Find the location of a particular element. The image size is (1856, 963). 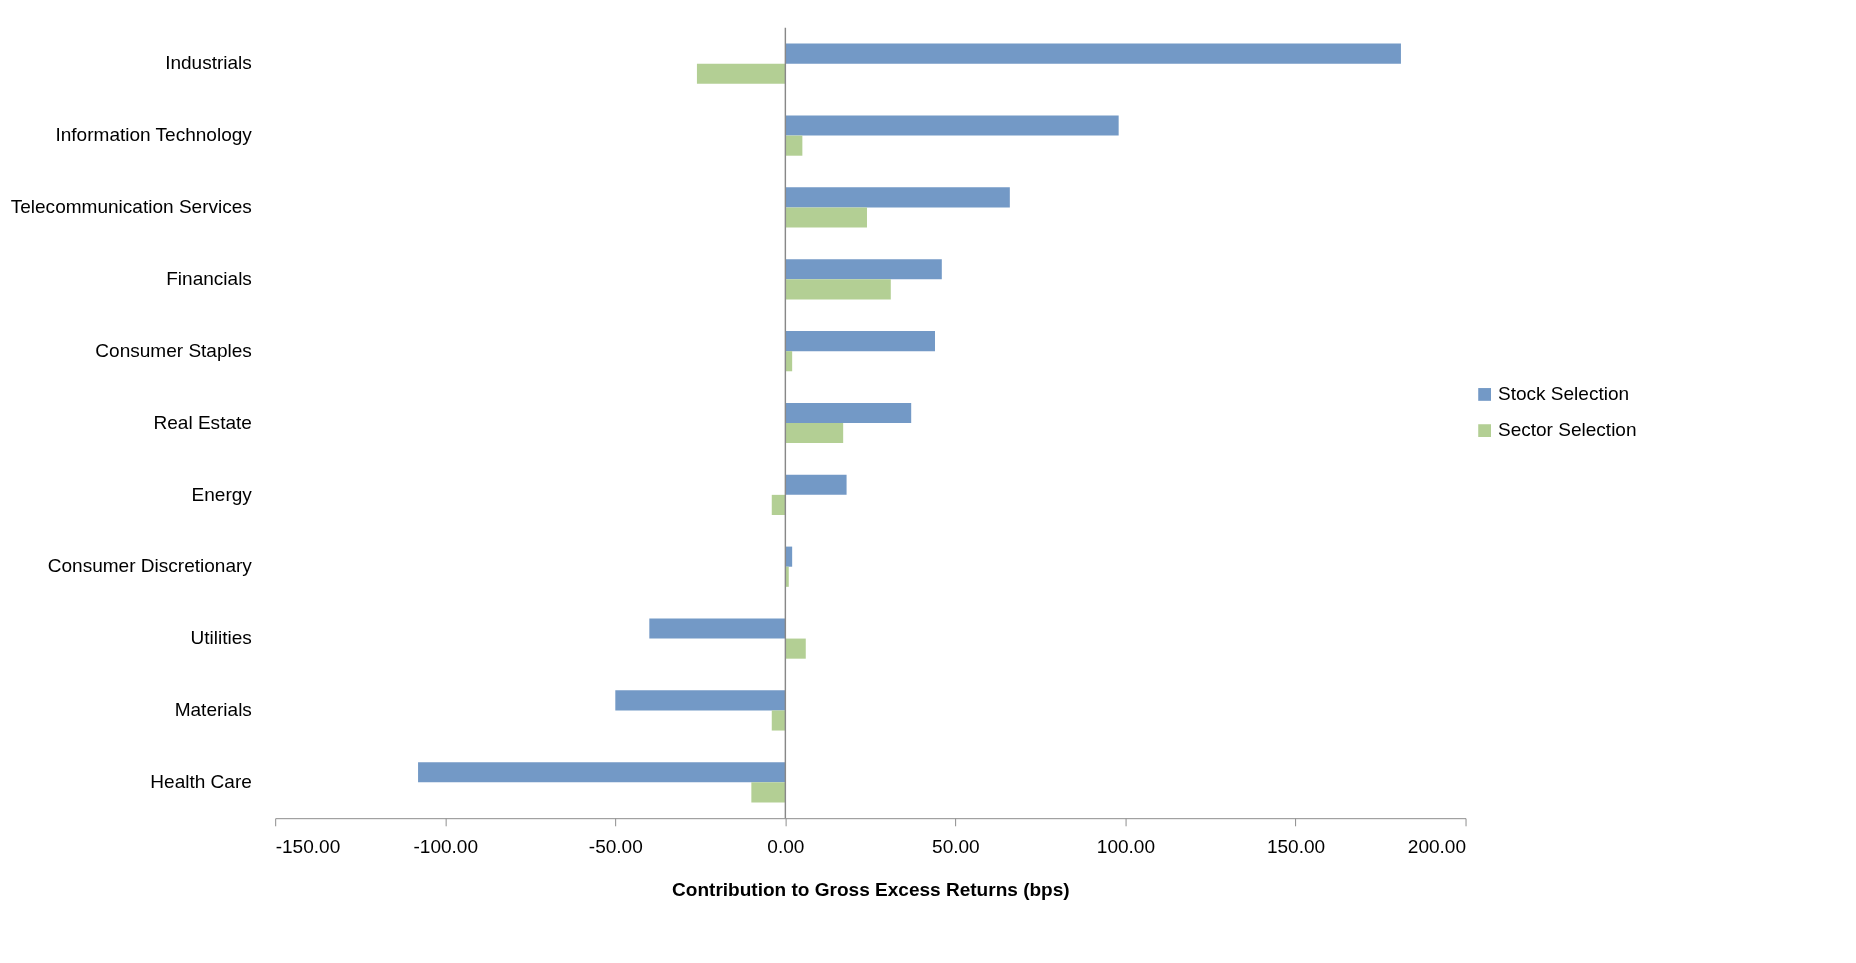

y-tick-label: Health Care is located at coordinates (201, 781).